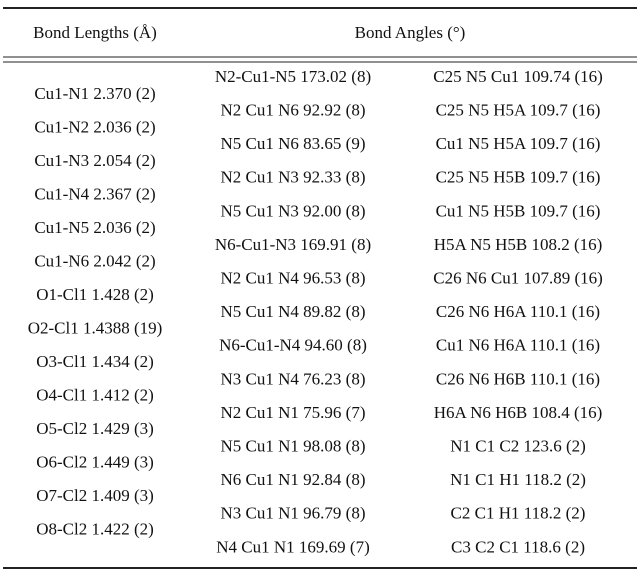 The height and width of the screenshot is (578, 640). What do you see at coordinates (518, 345) in the screenshot?
I see `bond-angle: Cu1 N6 H6A 110.1 (16)` at bounding box center [518, 345].